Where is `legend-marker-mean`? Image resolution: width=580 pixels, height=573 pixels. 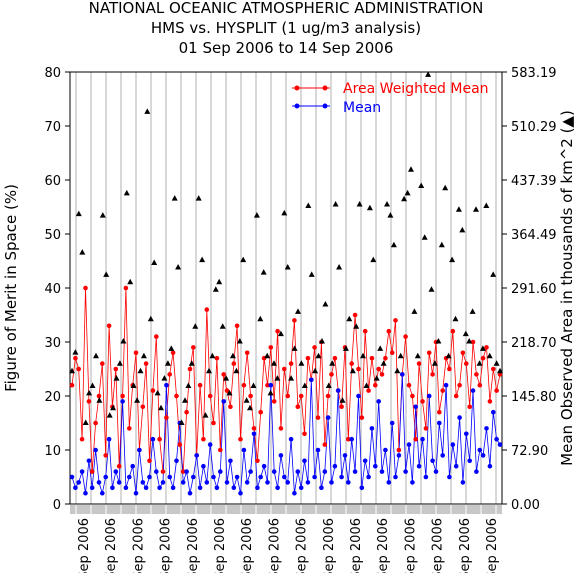 legend-marker-mean is located at coordinates (297, 106).